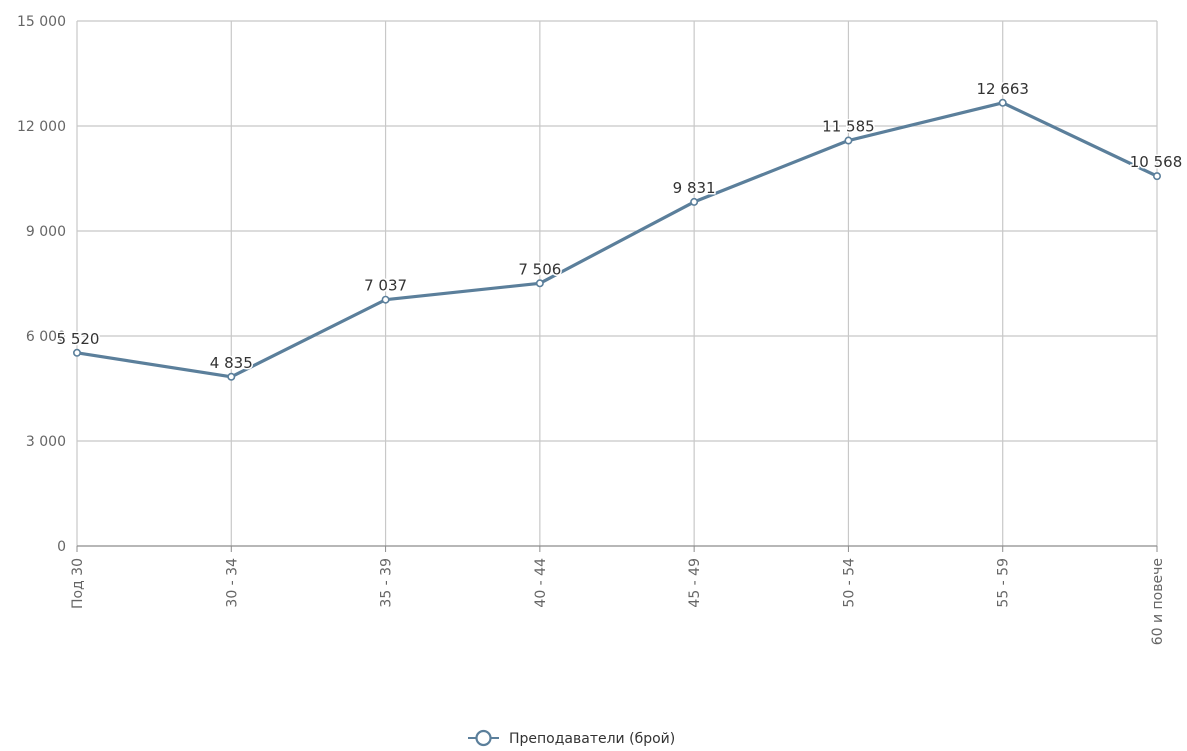 The width and height of the screenshot is (1187, 751). I want to click on x-tick-label: Под 30, so click(78, 583).